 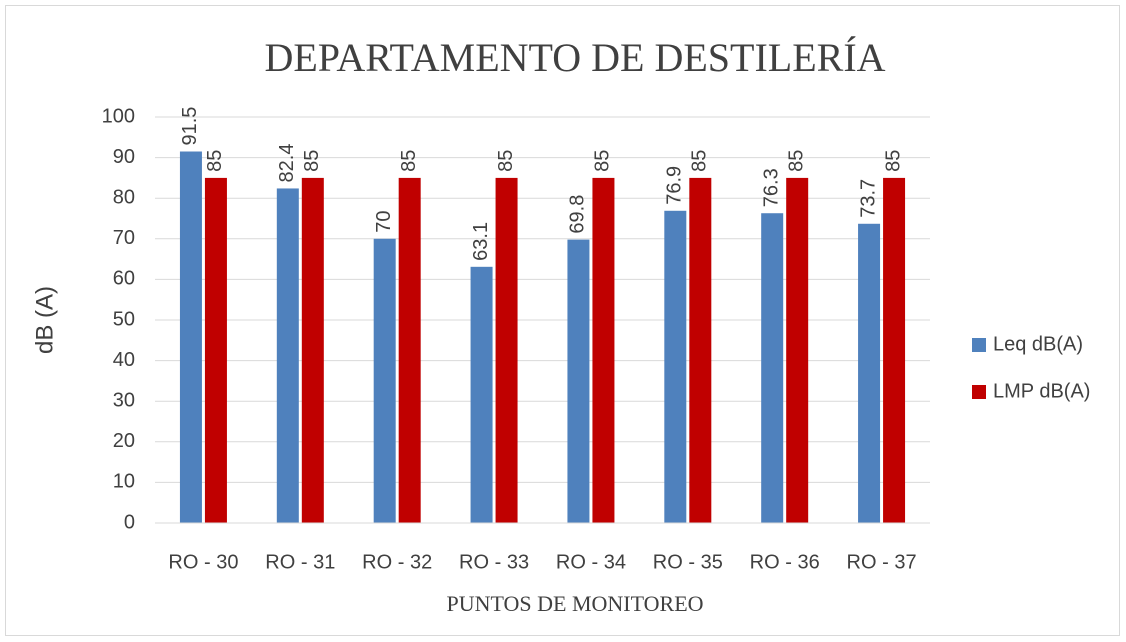 I want to click on x-tick-label: RO - 32, so click(x=397, y=562).